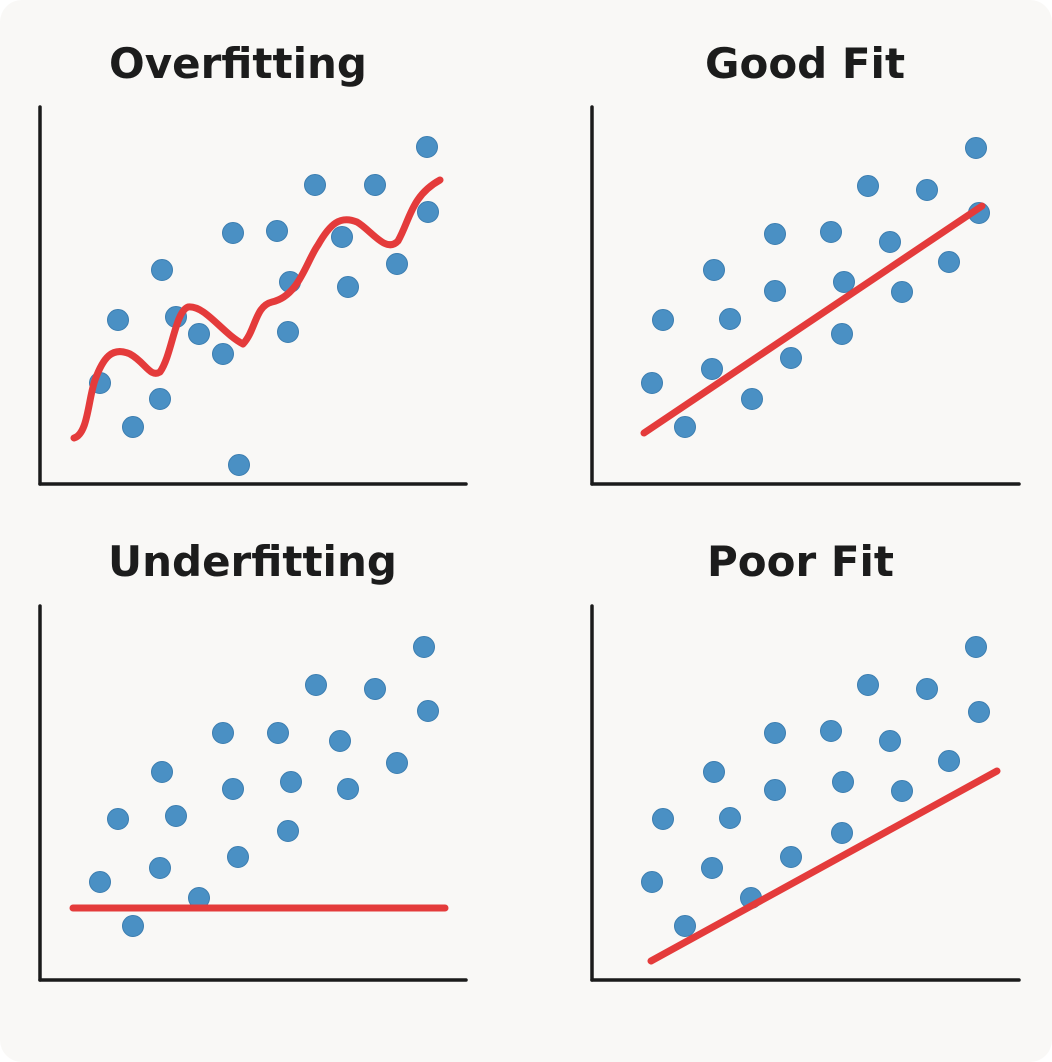  I want to click on good-fit-plot, so click(805, 295).